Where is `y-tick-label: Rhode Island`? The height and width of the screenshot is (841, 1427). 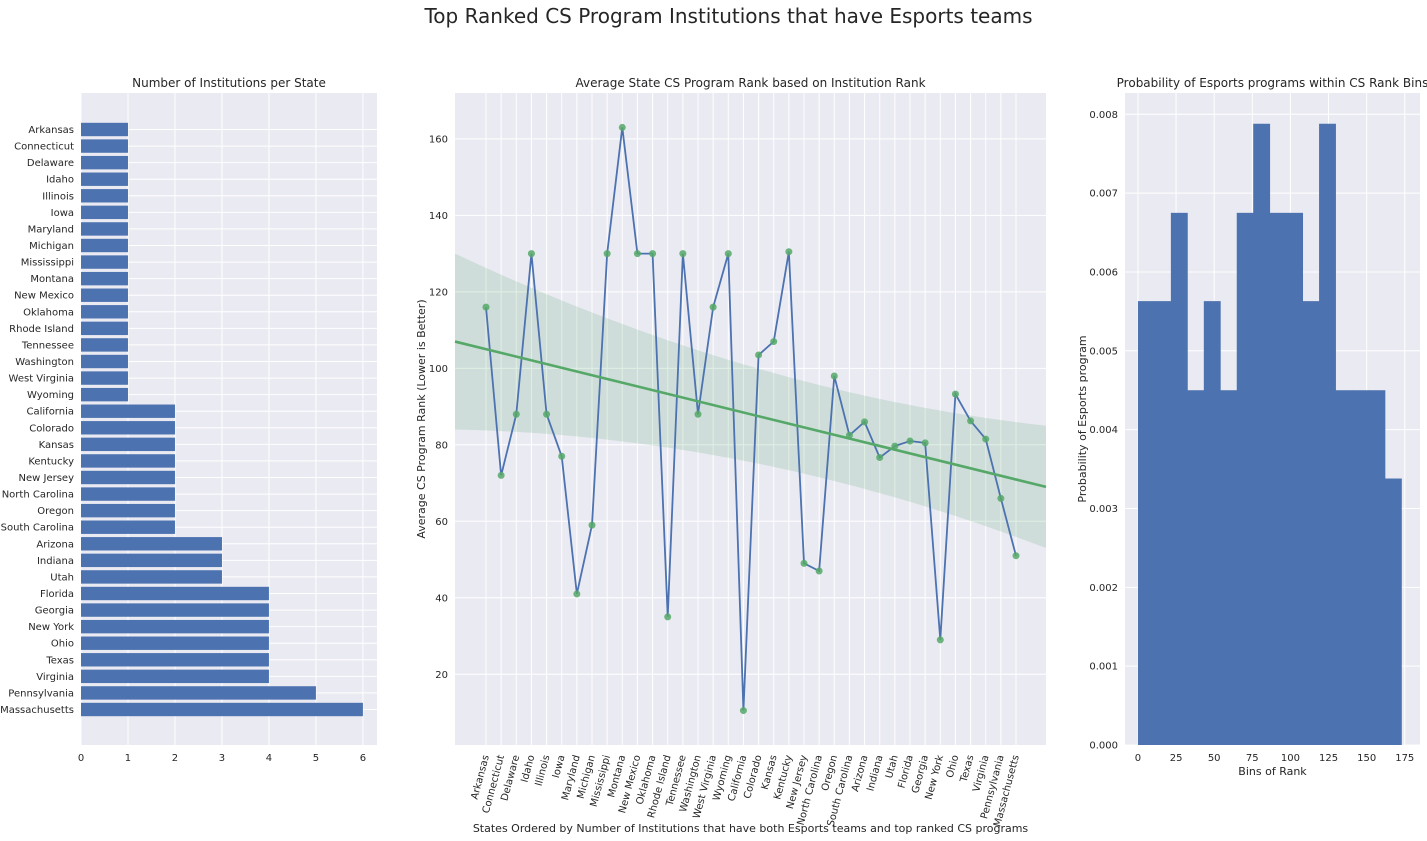 y-tick-label: Rhode Island is located at coordinates (41, 329).